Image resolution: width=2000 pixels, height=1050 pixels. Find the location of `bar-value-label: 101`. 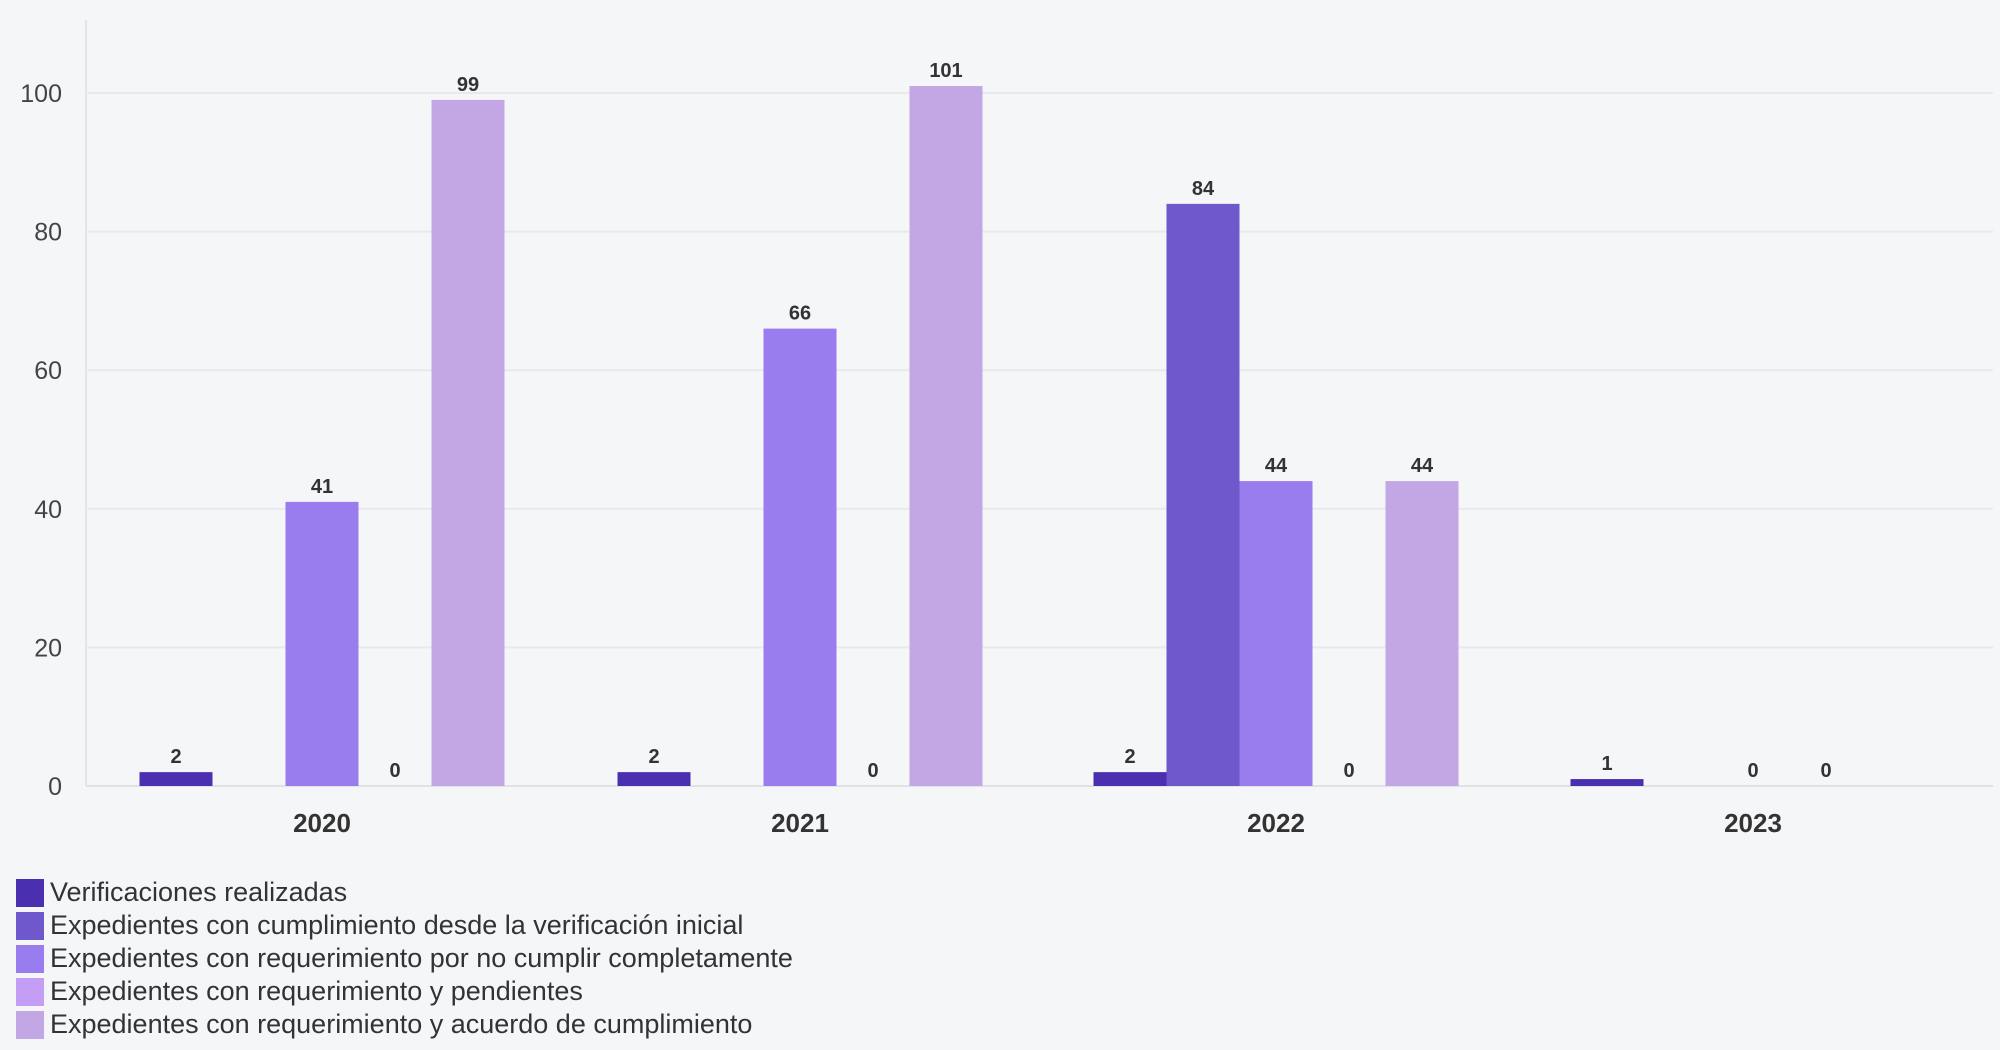

bar-value-label: 101 is located at coordinates (945, 71).